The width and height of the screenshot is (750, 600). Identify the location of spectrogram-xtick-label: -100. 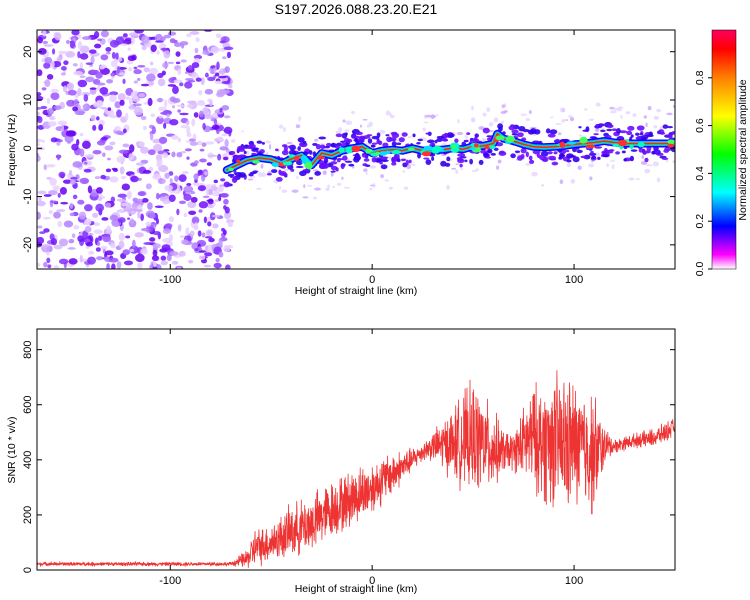
(170, 280).